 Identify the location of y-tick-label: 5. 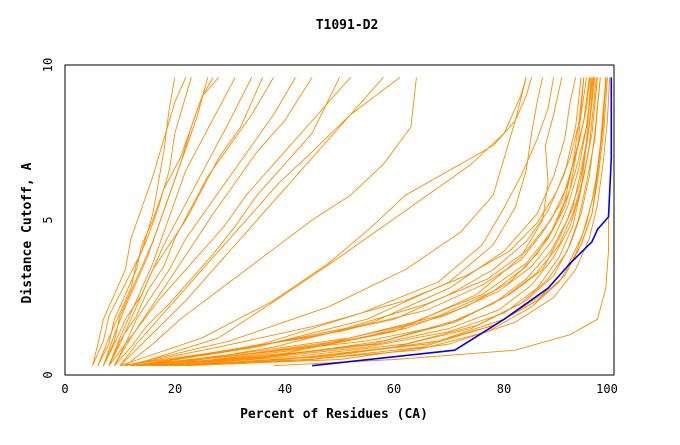
(48, 219).